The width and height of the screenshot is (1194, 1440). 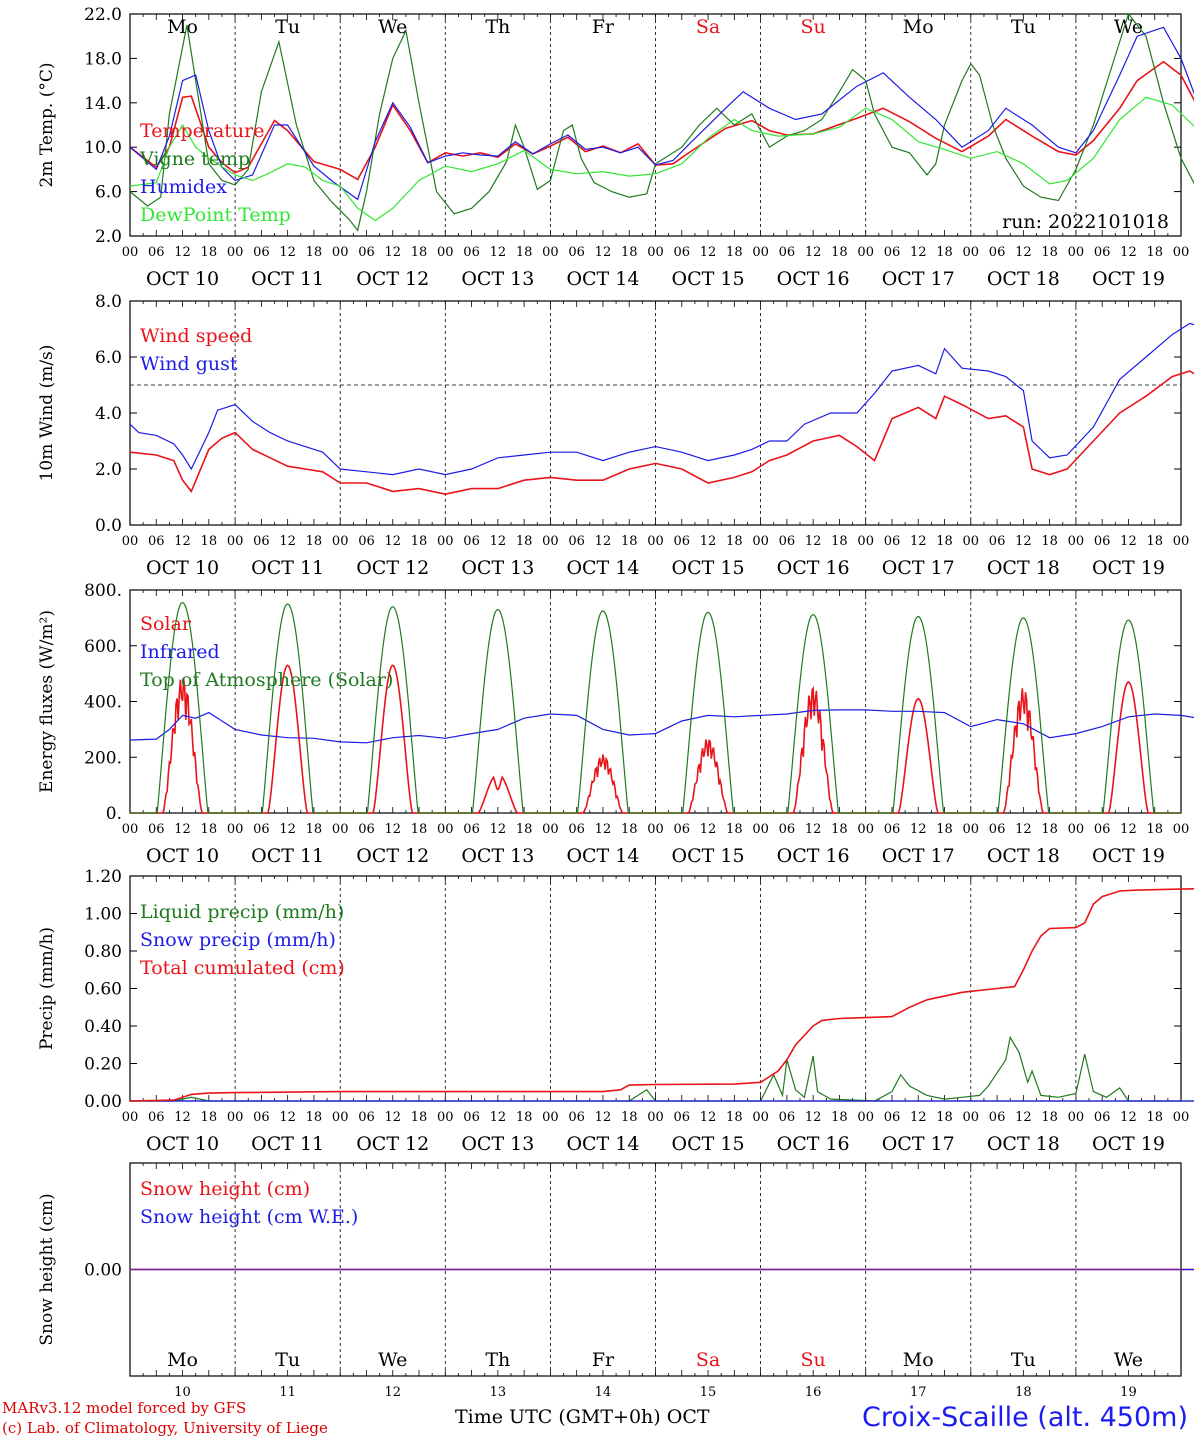 What do you see at coordinates (708, 27) in the screenshot?
I see `weekday-label: Sa` at bounding box center [708, 27].